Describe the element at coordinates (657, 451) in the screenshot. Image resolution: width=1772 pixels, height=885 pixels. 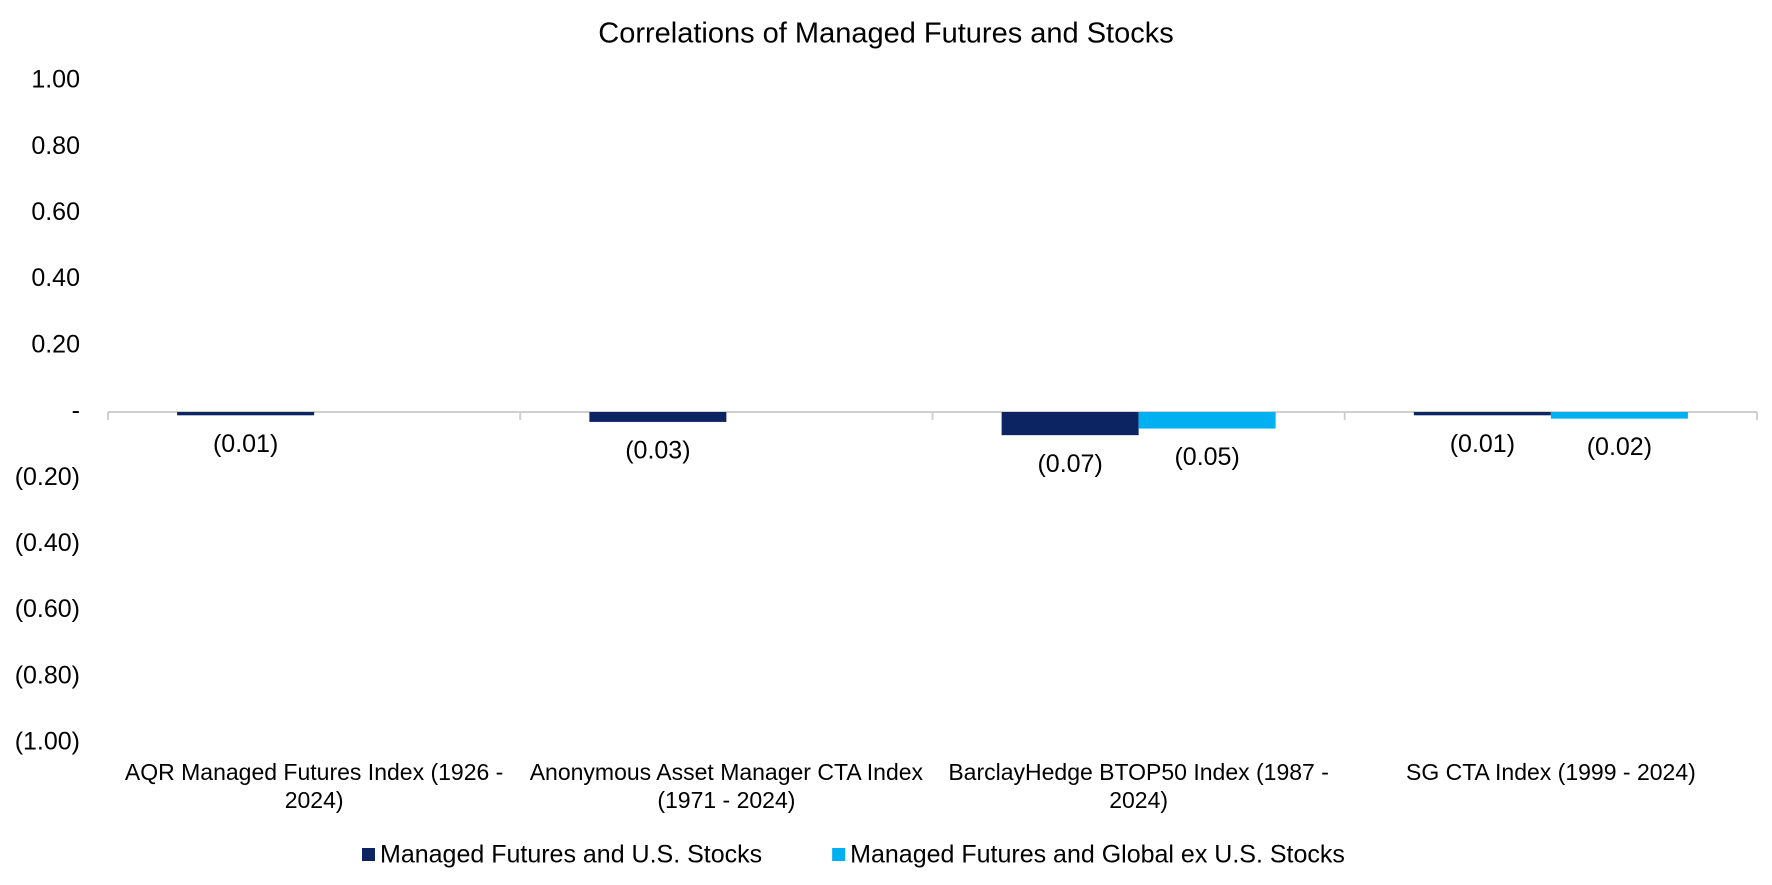
I see `value-label: (0.03)` at that location.